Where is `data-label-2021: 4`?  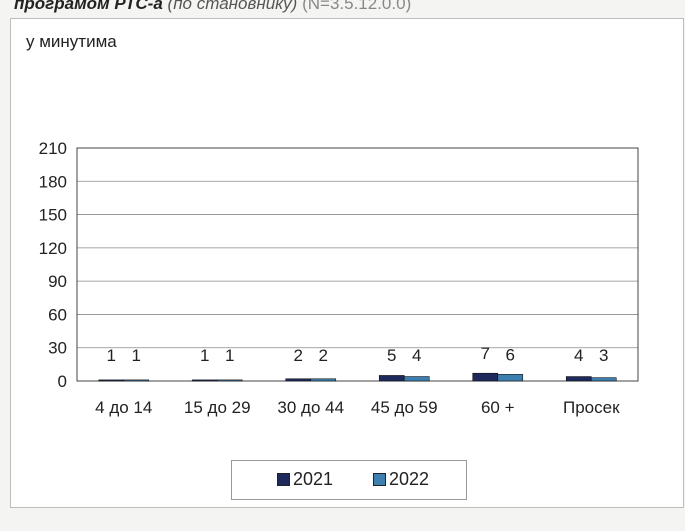 data-label-2021: 4 is located at coordinates (578, 355).